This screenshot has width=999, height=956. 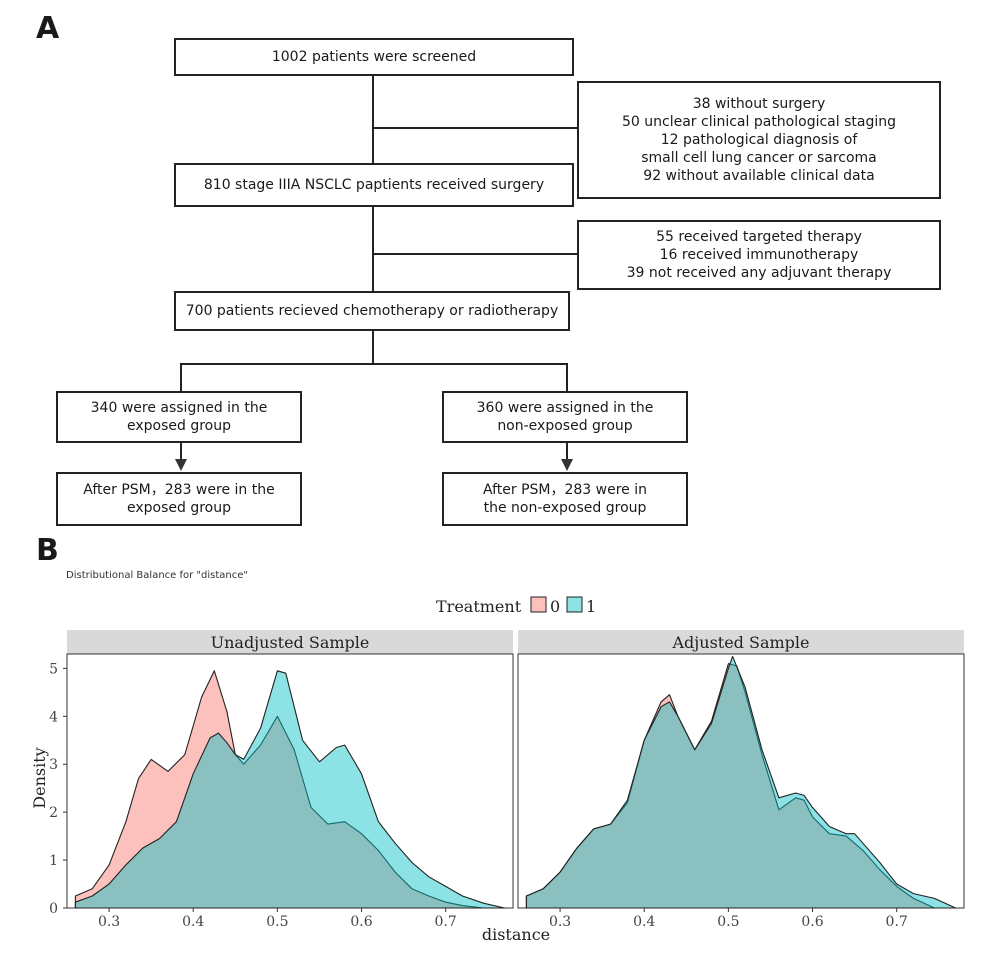 I want to click on exclusion-line: 39 not received any adjuvant therapy, so click(x=759, y=273).